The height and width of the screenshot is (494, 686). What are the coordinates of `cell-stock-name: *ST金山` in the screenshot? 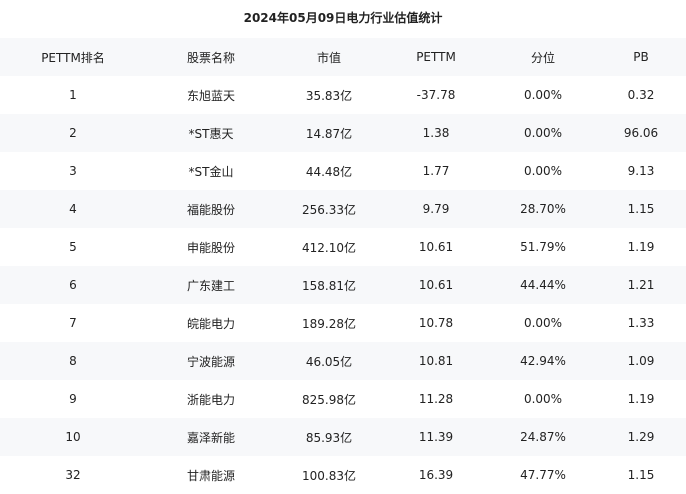 It's located at (211, 171).